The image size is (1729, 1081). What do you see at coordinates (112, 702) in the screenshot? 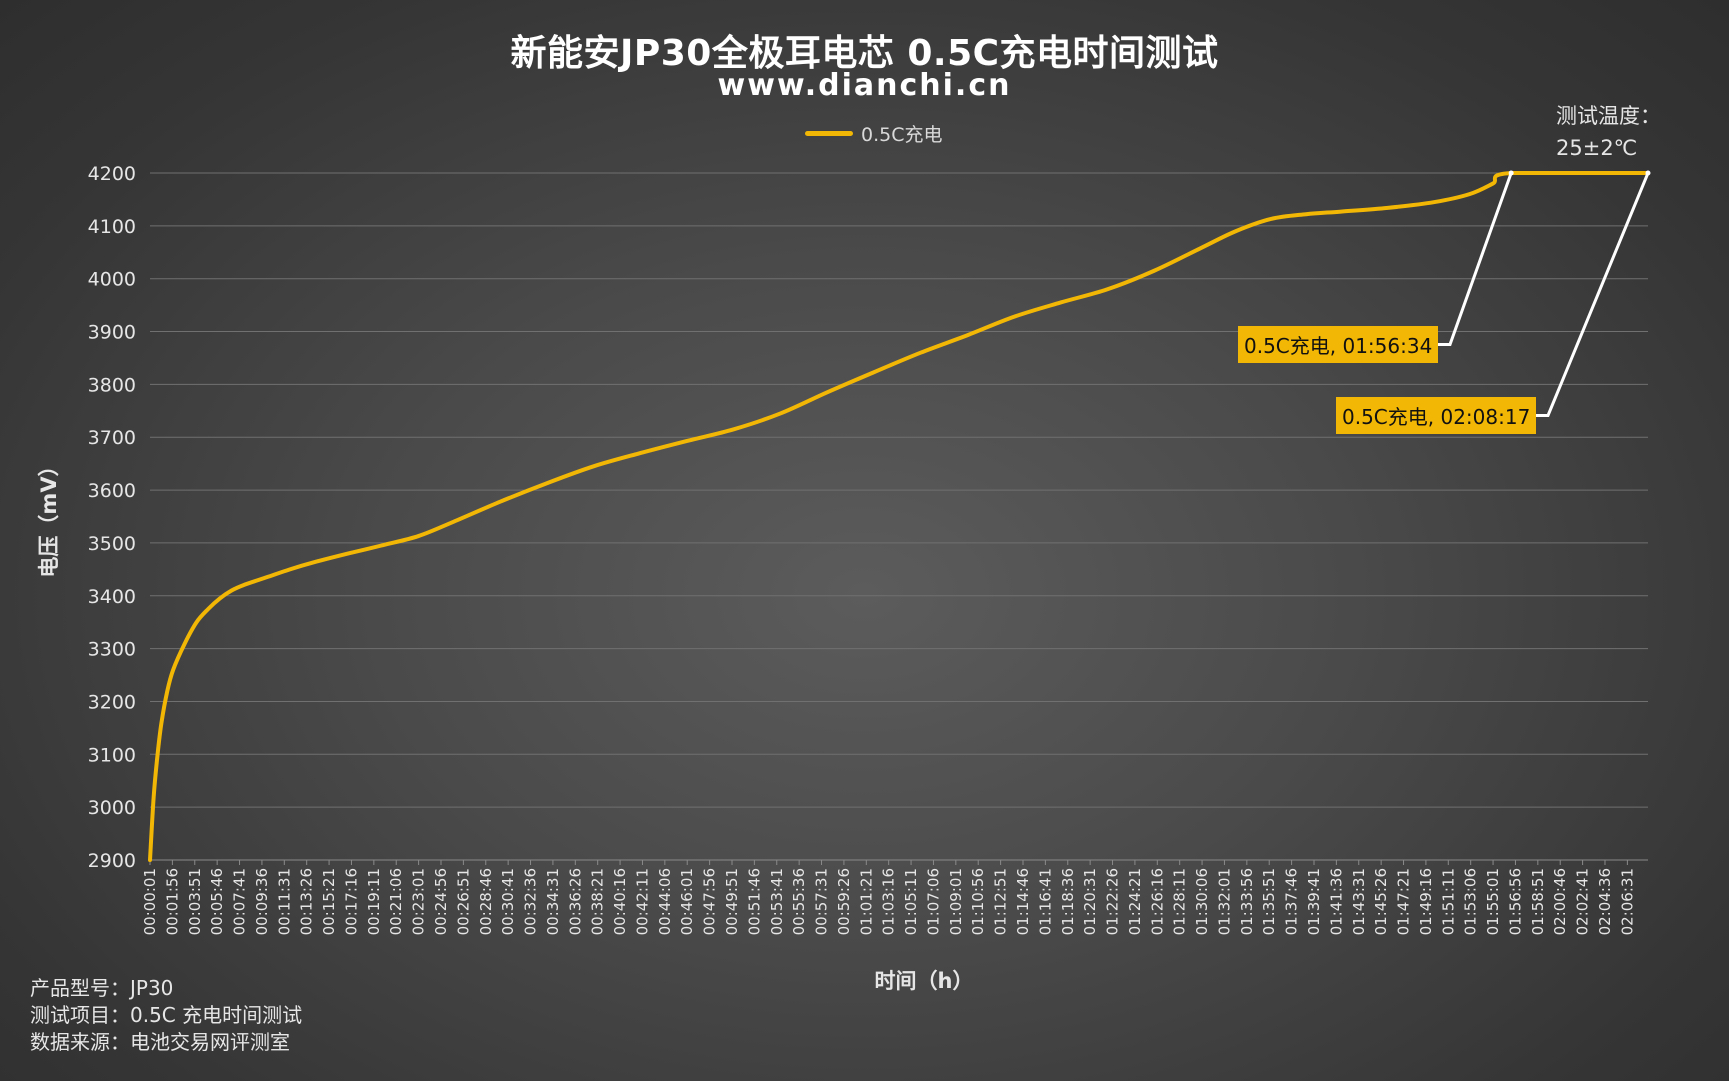
I see `y-tick-label: 3200` at bounding box center [112, 702].